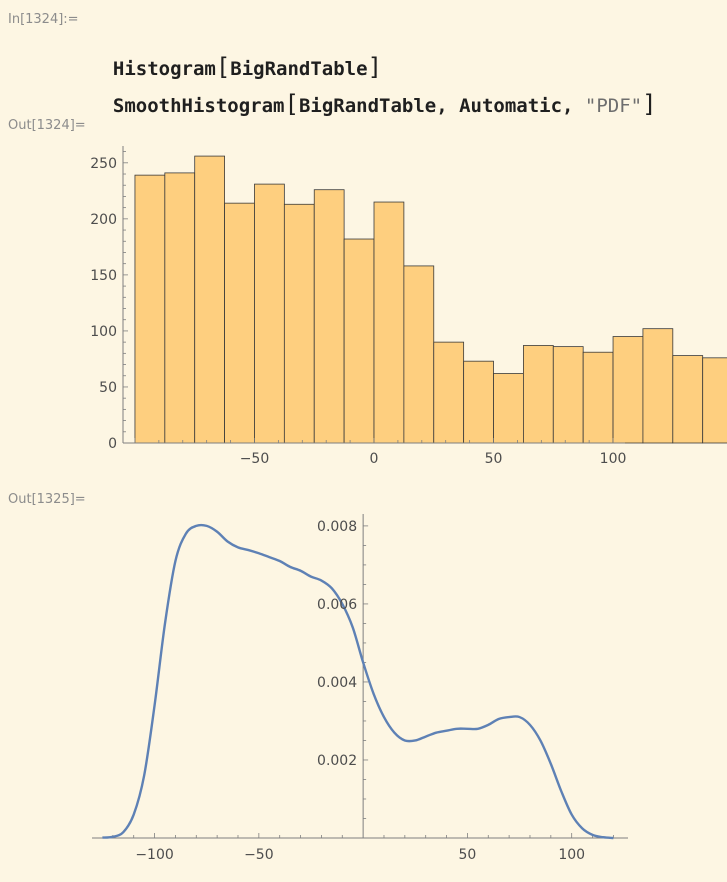 This screenshot has height=882, width=727. Describe the element at coordinates (103, 164) in the screenshot. I see `y-tick-label: 250` at that location.